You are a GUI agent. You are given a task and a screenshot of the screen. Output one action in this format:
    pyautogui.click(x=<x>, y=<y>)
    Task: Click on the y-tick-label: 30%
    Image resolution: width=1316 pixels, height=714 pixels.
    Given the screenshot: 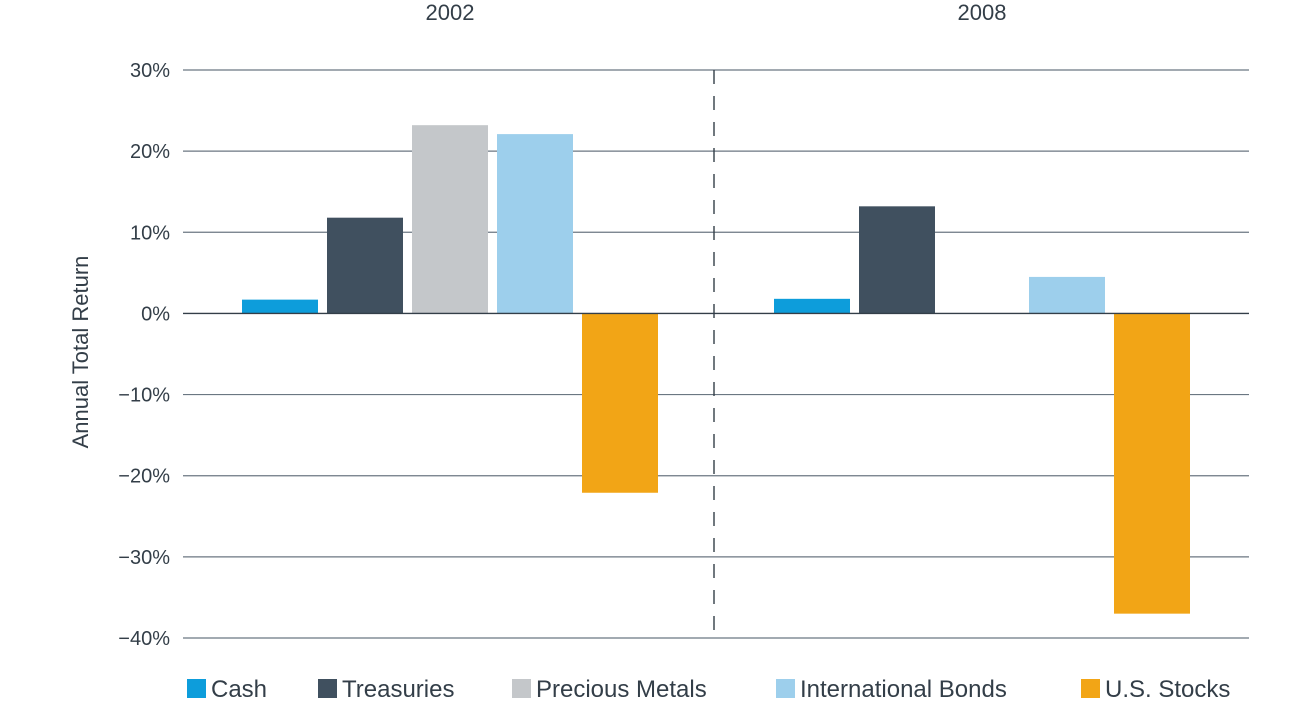 What is the action you would take?
    pyautogui.click(x=150, y=71)
    